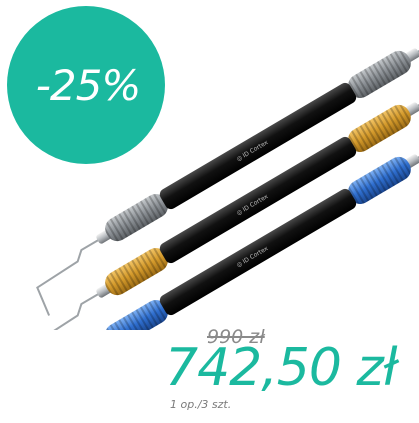  I want to click on new-price: 742,50 zł, so click(281, 368).